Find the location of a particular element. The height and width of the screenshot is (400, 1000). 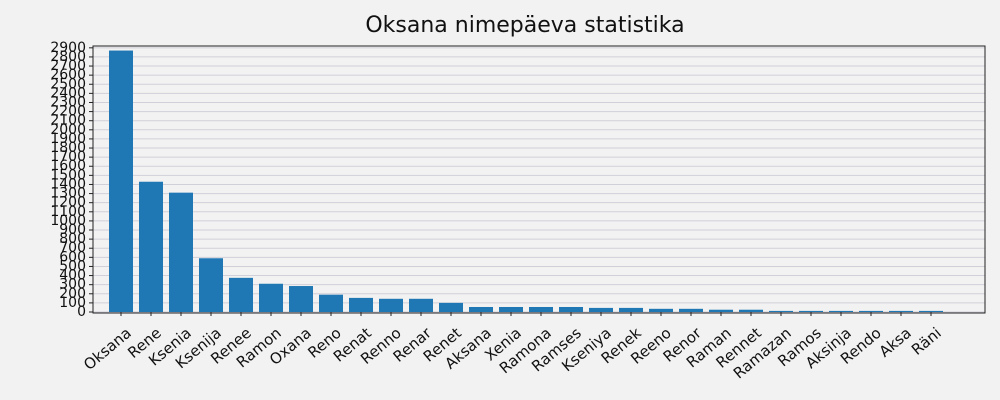

y-tick-label: 2900 is located at coordinates (68, 48).